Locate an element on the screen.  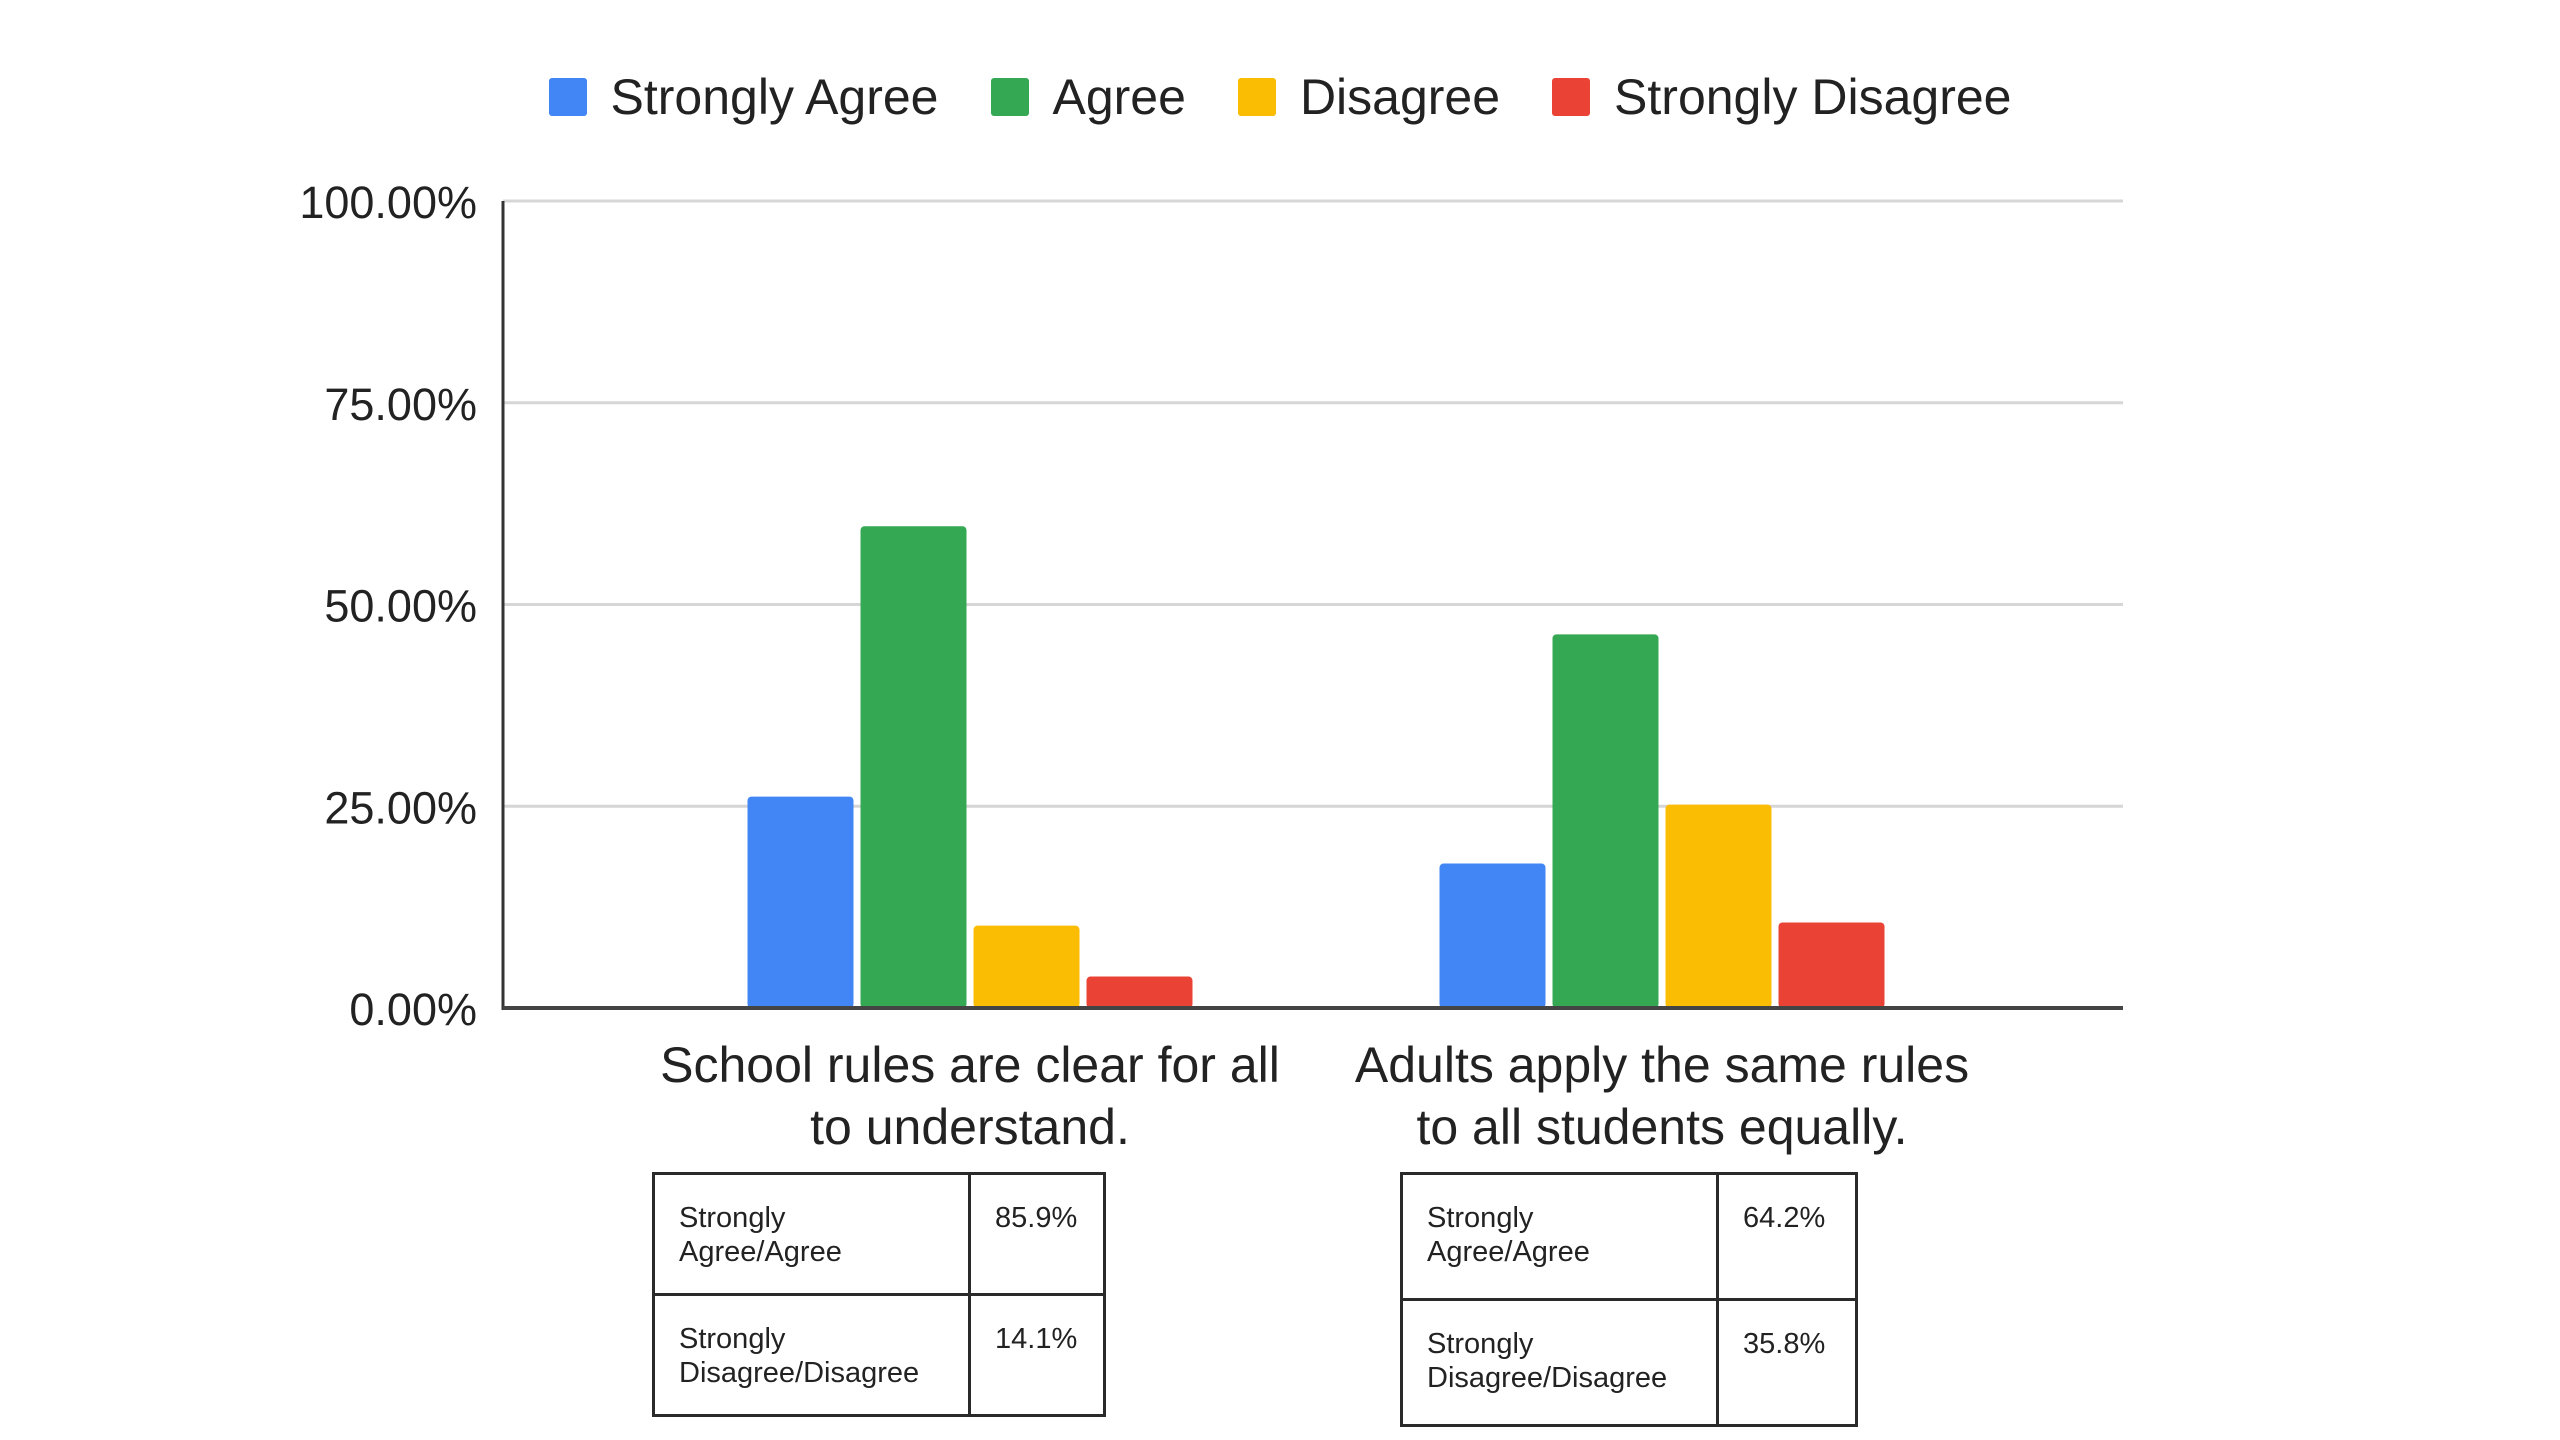
table-cell-value: 14.1% is located at coordinates (1037, 1355).